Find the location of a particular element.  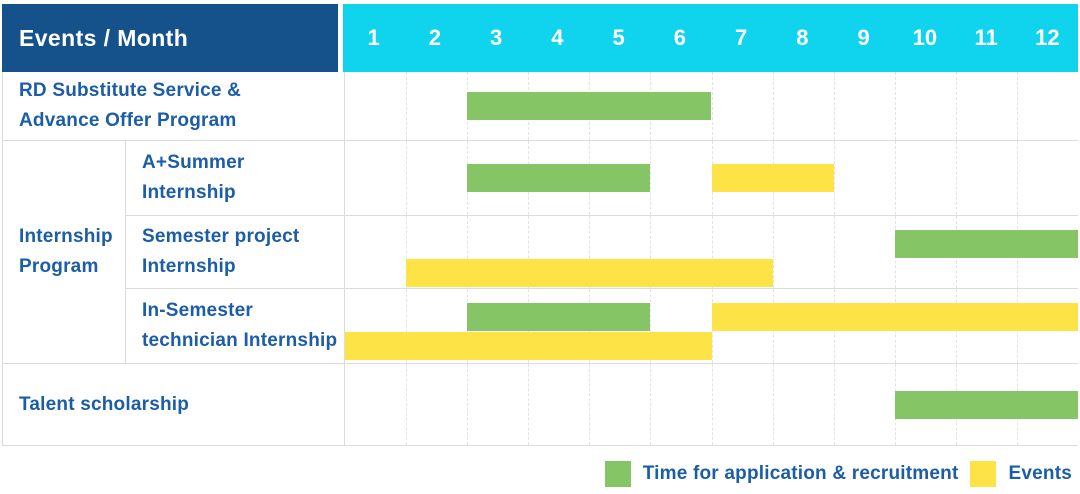

month-header-10: 10 is located at coordinates (925, 37).